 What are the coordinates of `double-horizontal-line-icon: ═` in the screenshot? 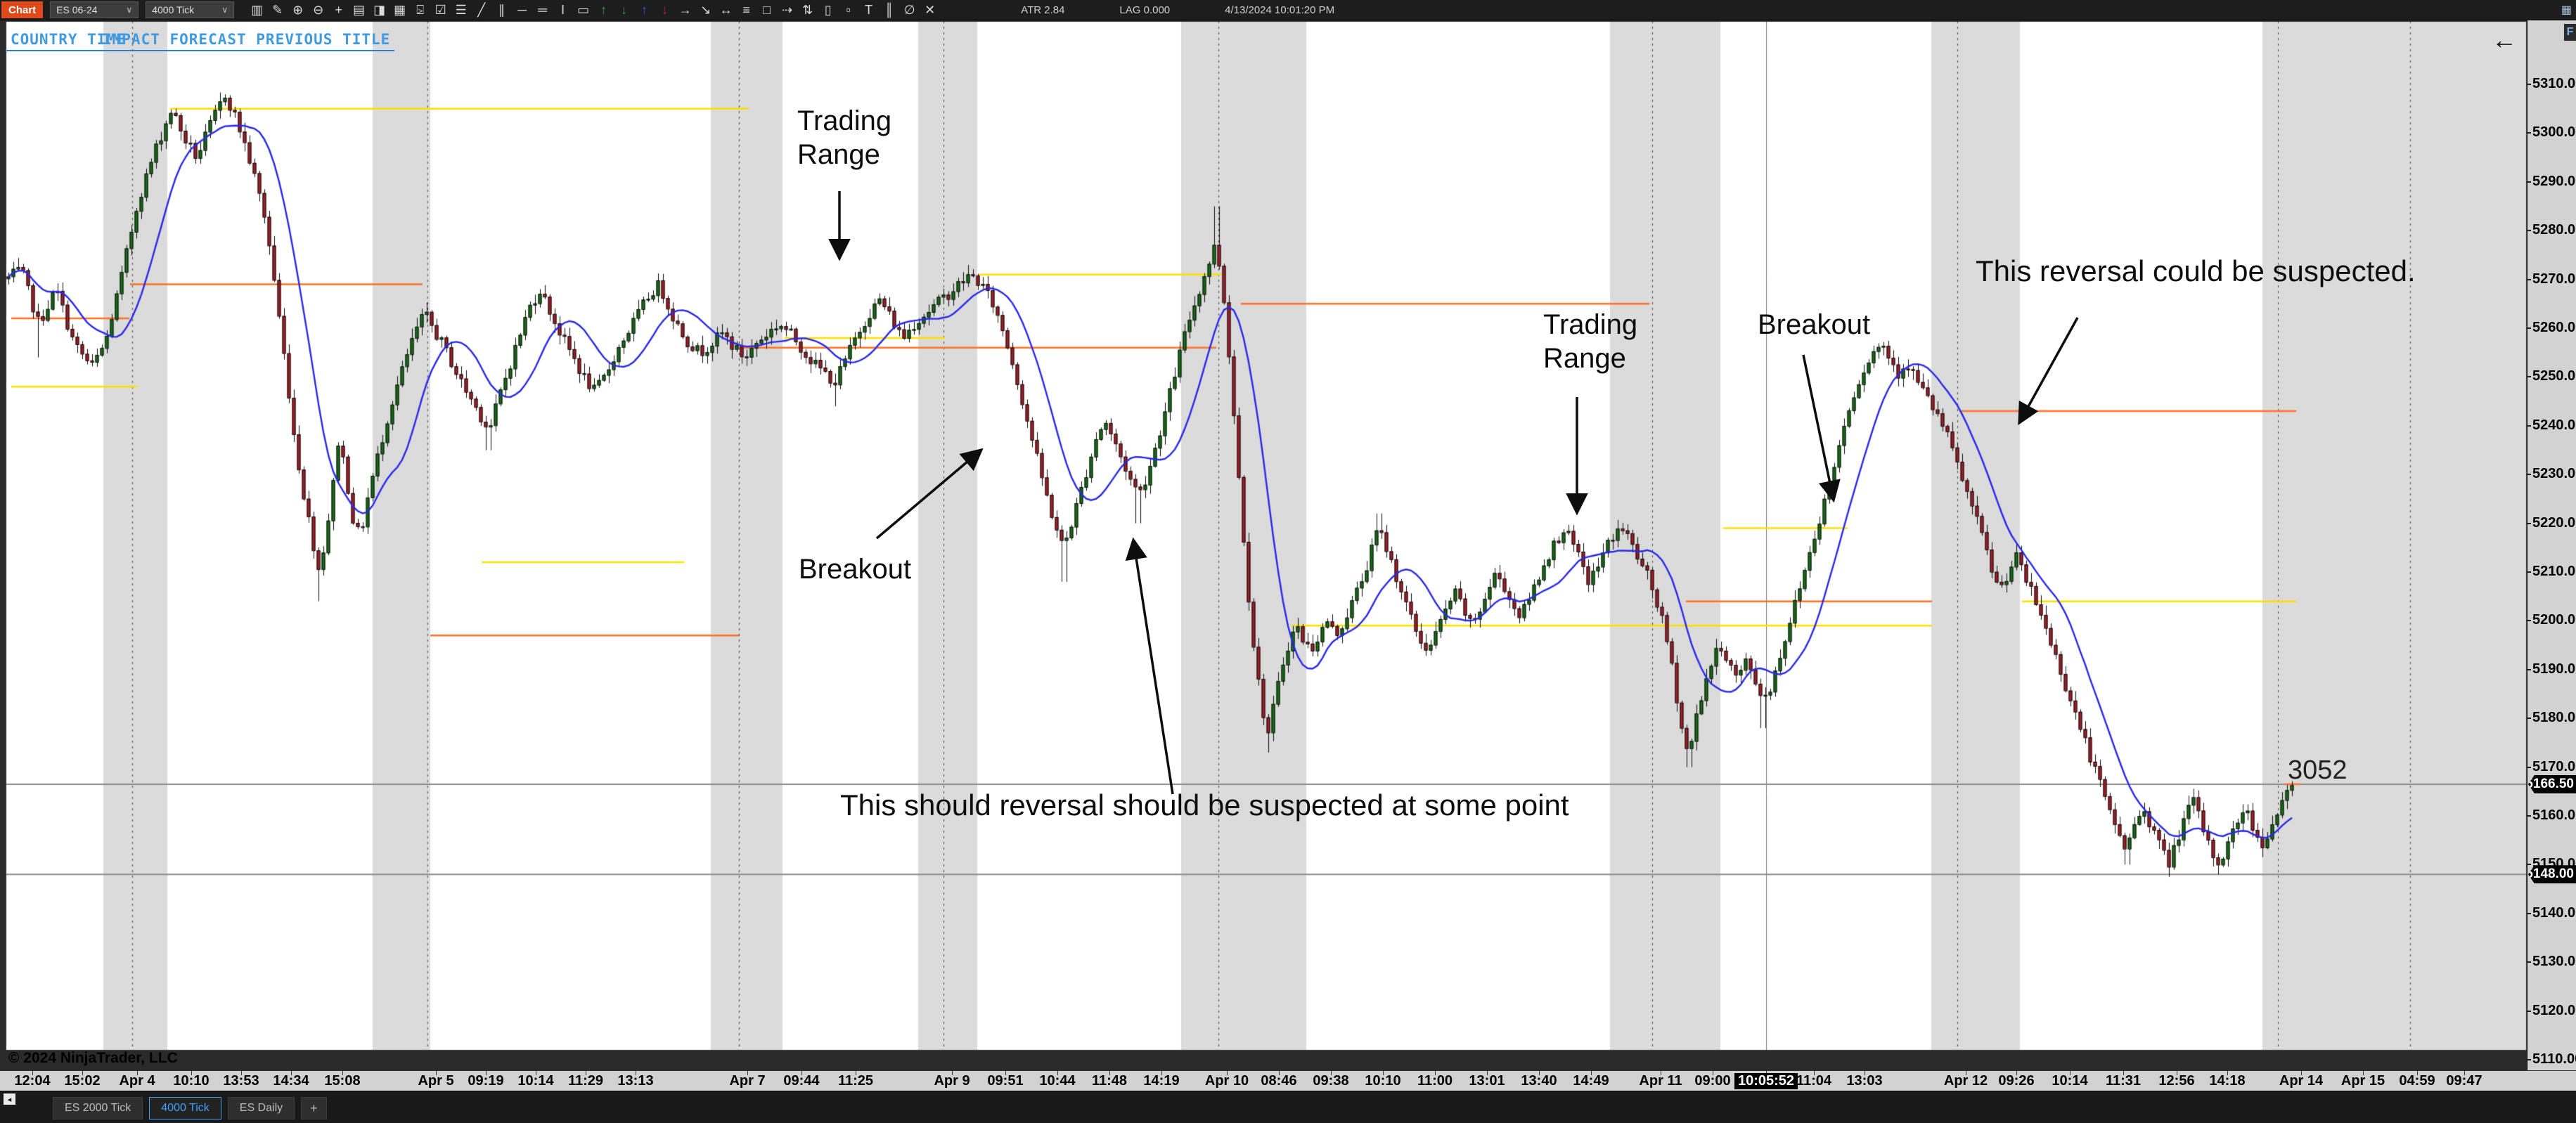 It's located at (543, 10).